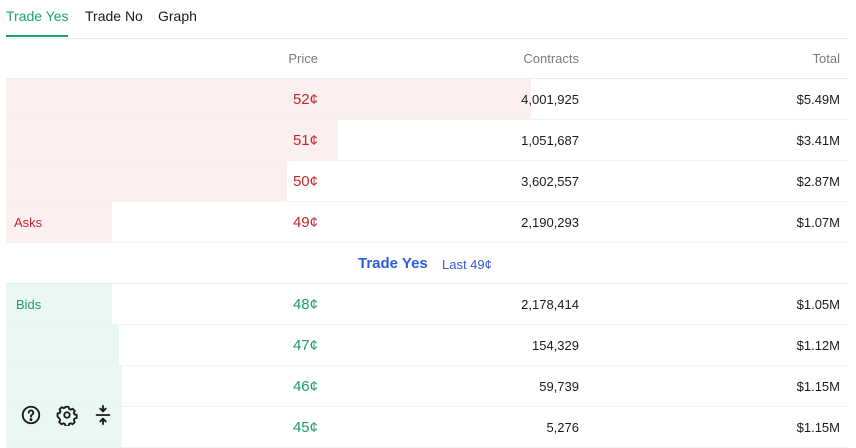 The width and height of the screenshot is (856, 448). What do you see at coordinates (305, 222) in the screenshot?
I see `ask-price: 49¢` at bounding box center [305, 222].